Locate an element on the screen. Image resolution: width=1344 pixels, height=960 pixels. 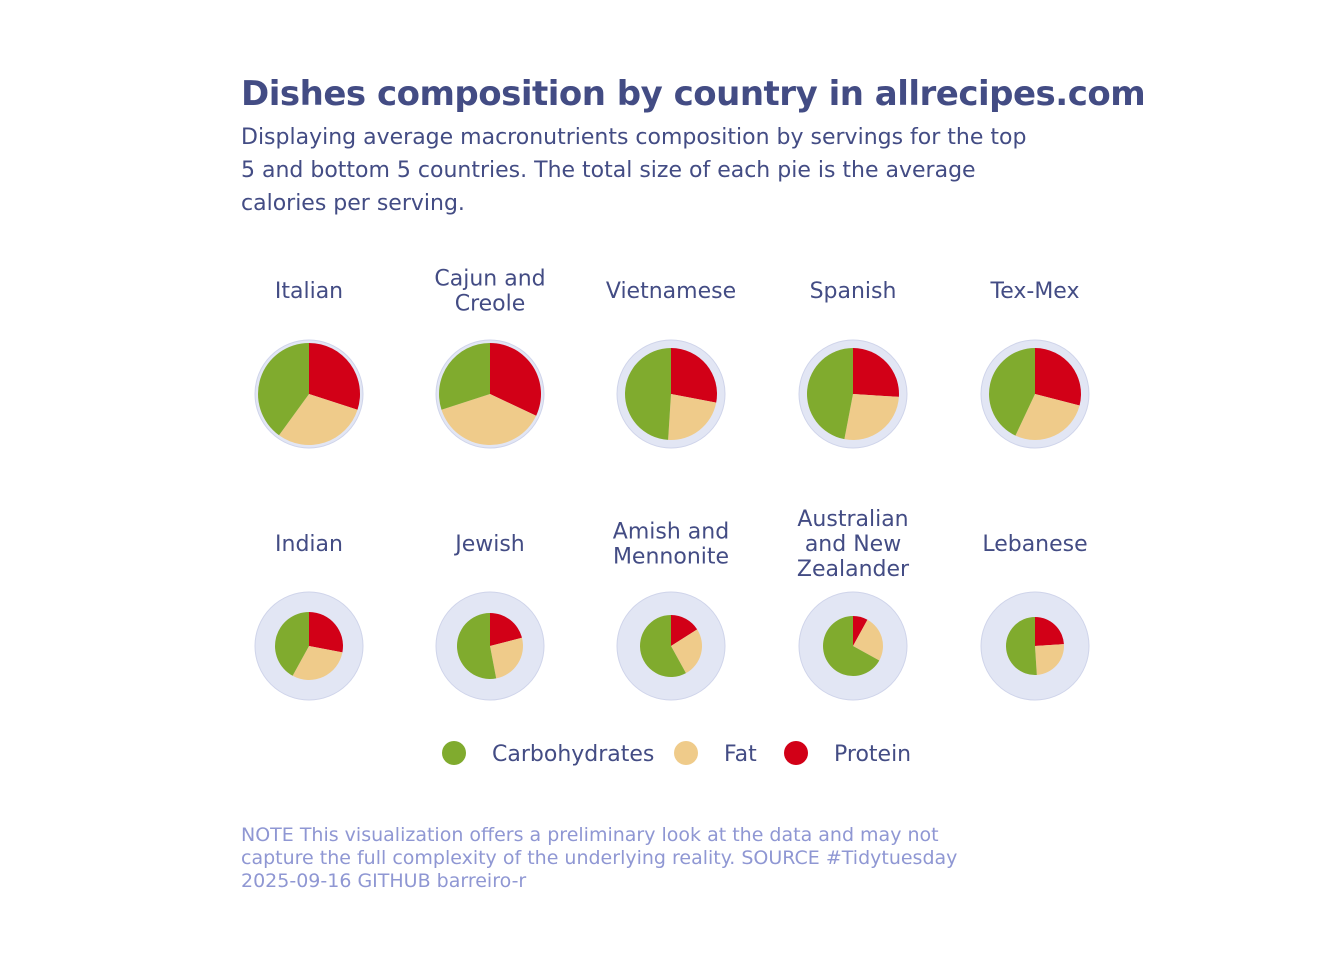
panel-label: Cajun and is located at coordinates (489, 279).